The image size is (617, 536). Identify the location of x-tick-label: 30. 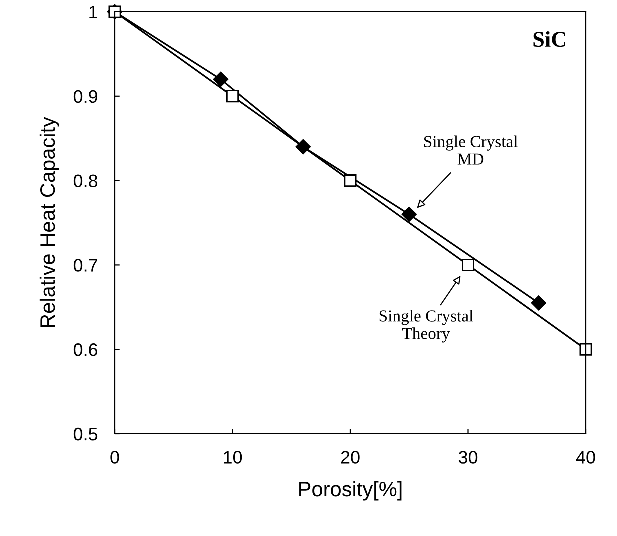
(468, 457).